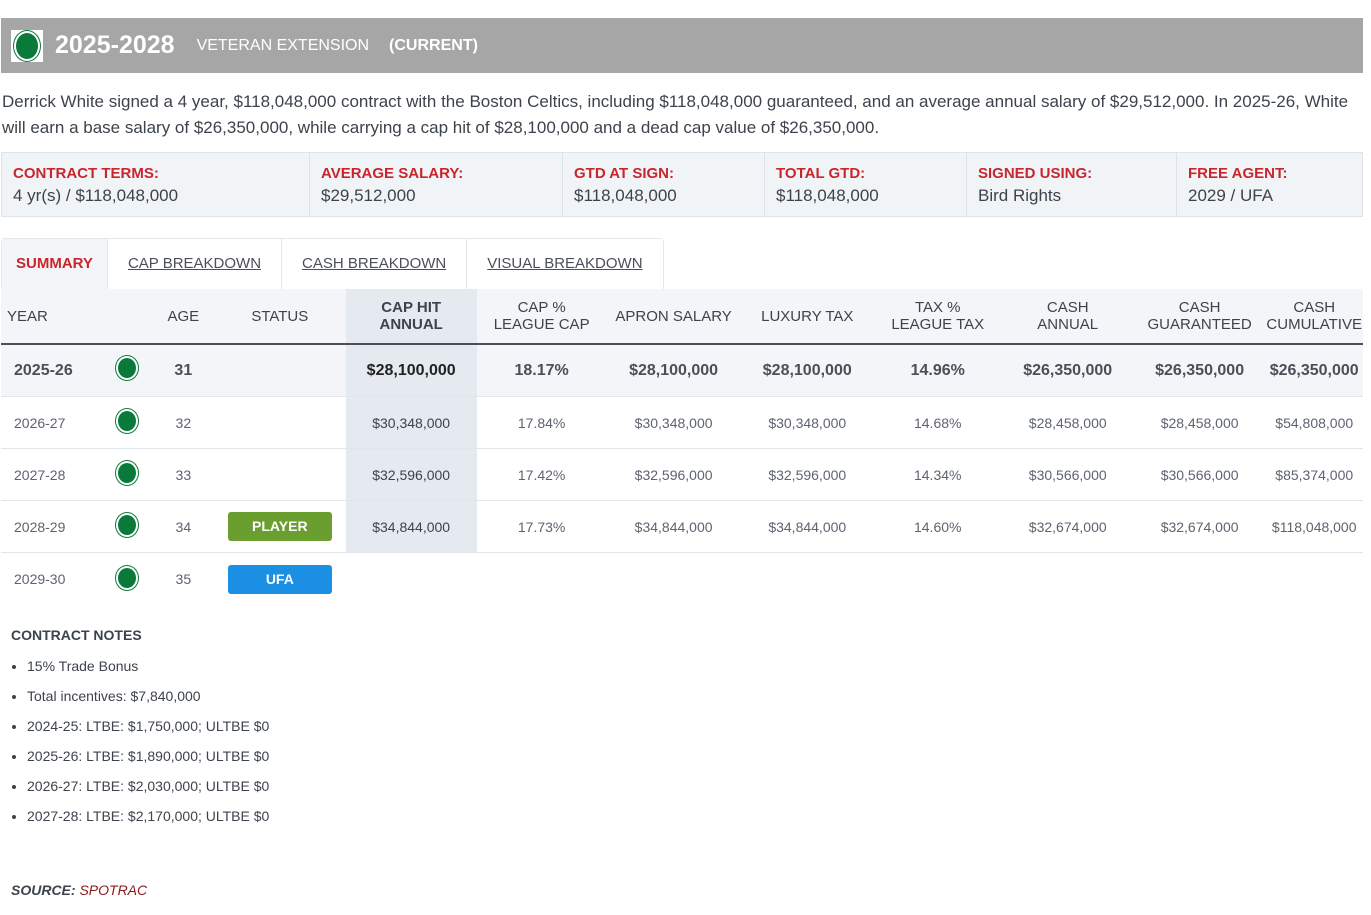 The image size is (1371, 915). What do you see at coordinates (541, 324) in the screenshot?
I see `col-label: LEAGUE CAP` at bounding box center [541, 324].